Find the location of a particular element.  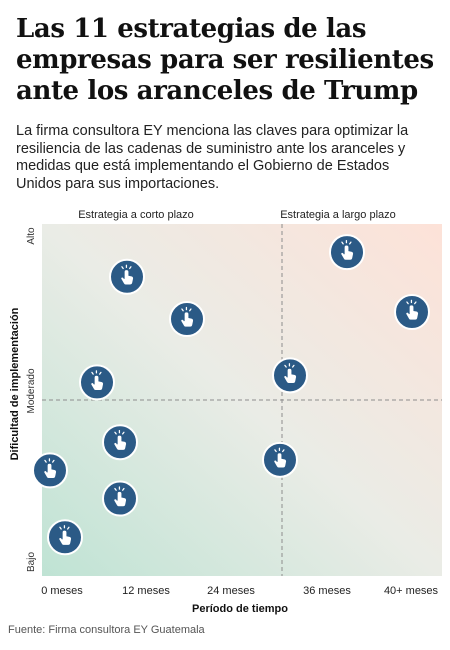

x-tick-label: 0 meses is located at coordinates (62, 591).